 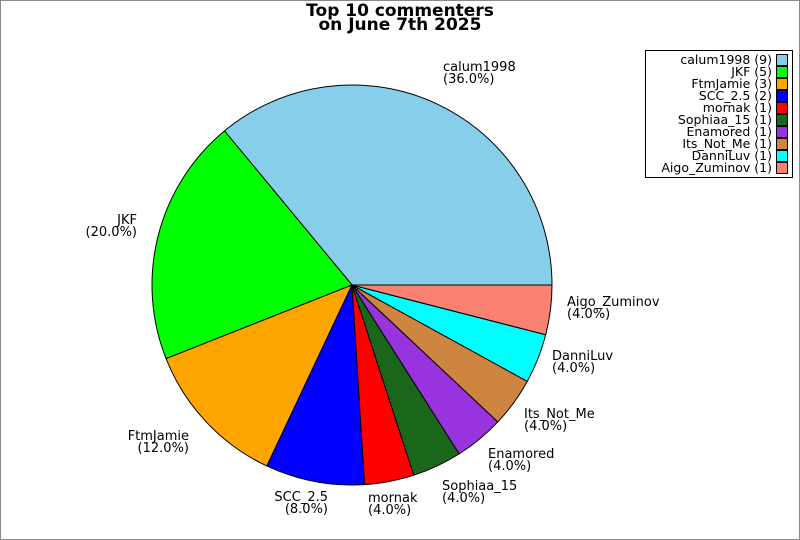 What do you see at coordinates (480, 486) in the screenshot?
I see `slice-label-name: Sophiaa_15` at bounding box center [480, 486].